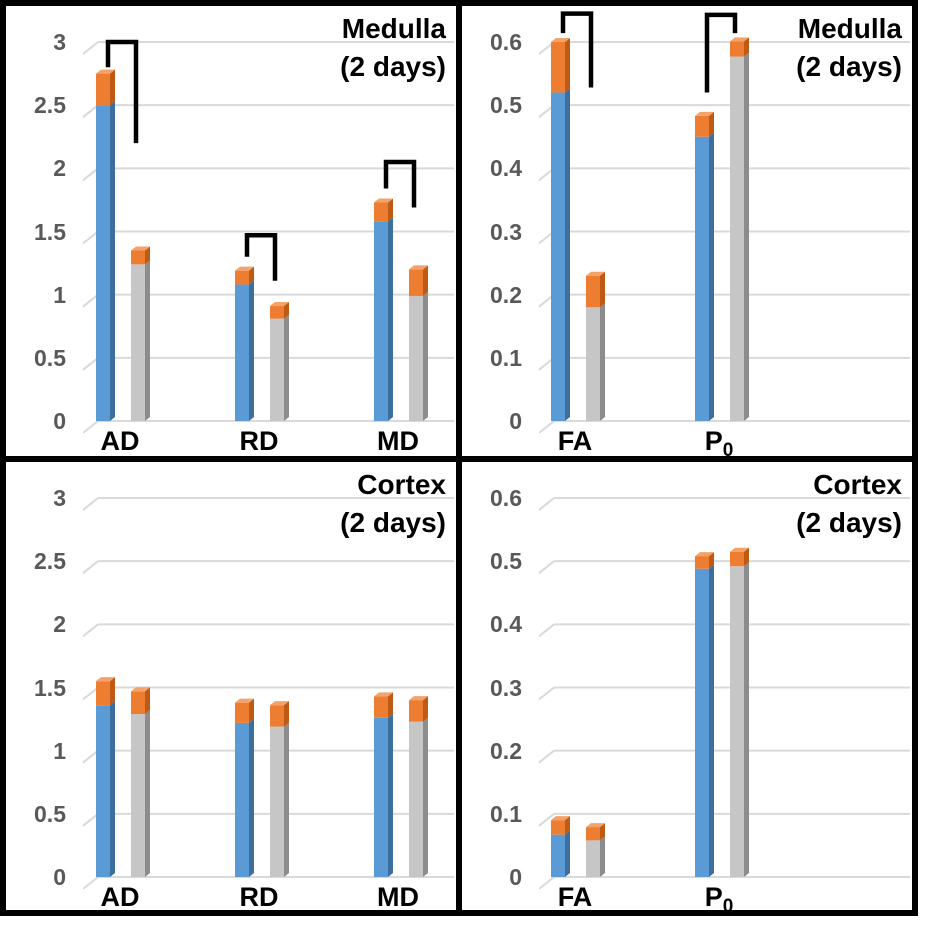 This screenshot has height=934, width=929. Describe the element at coordinates (595, 850) in the screenshot. I see `bar-series2-gray-FA` at that location.